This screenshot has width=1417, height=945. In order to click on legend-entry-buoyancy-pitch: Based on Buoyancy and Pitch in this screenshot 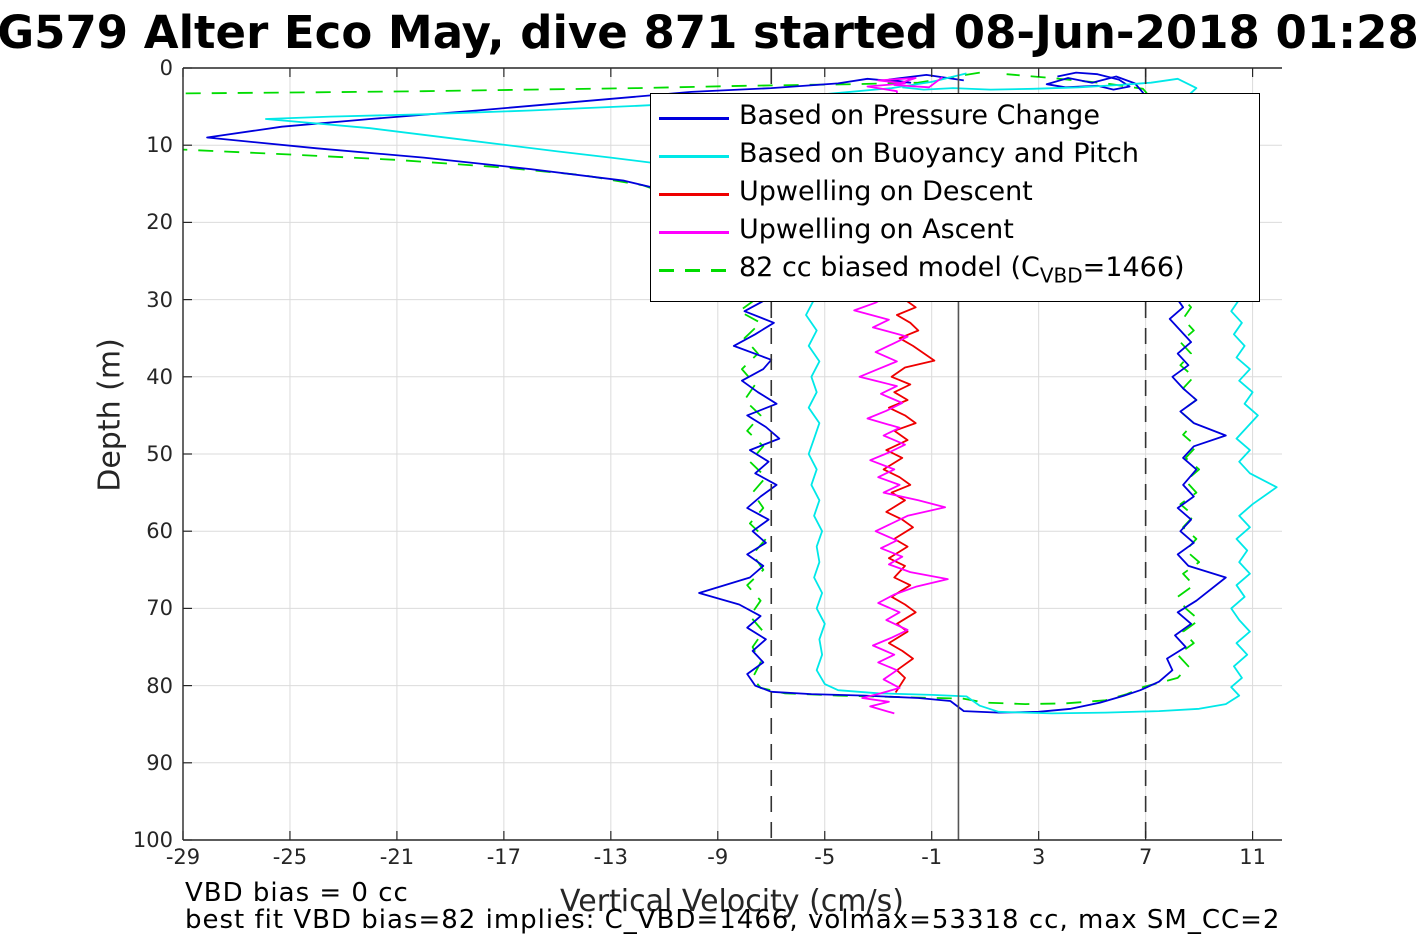, I will do `click(955, 156)`.